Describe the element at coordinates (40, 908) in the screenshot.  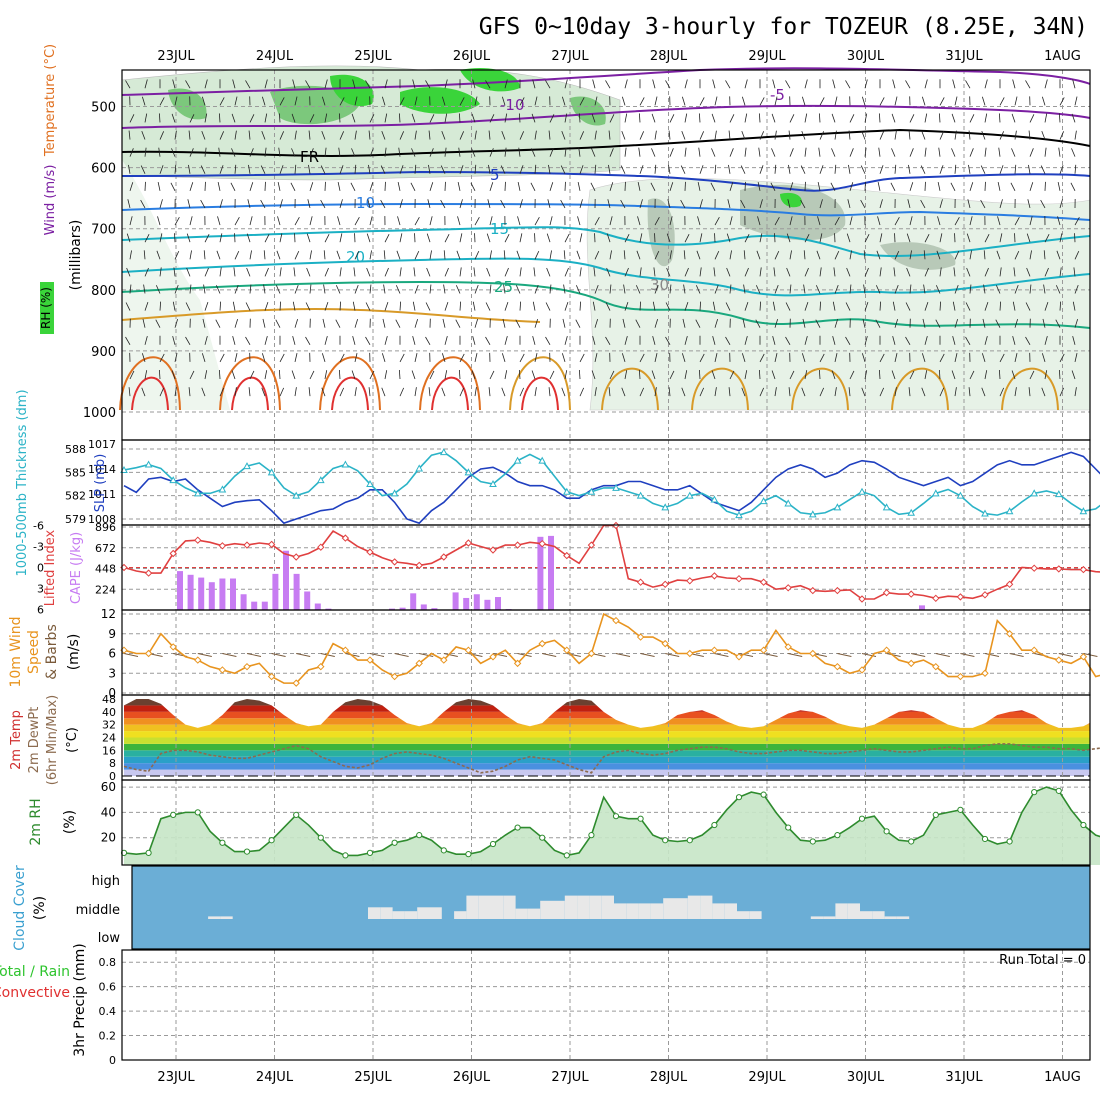
I see `cloud-unit-label: (%)` at that location.